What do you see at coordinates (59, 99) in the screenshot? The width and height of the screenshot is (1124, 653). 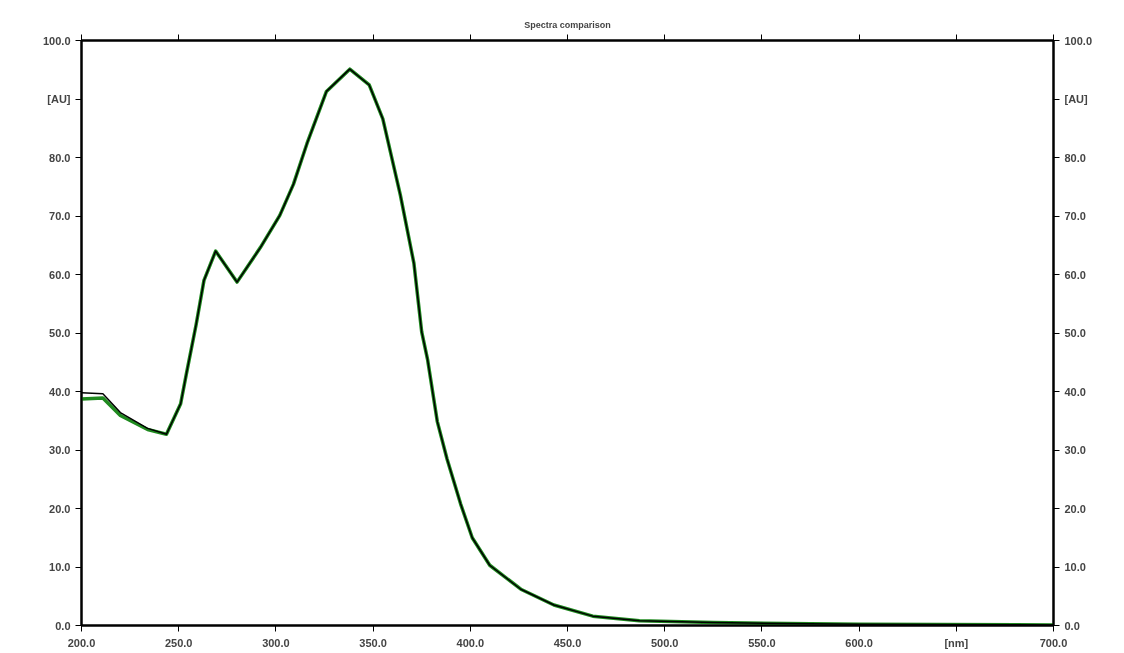 I see `y-tick-label: [AU]` at bounding box center [59, 99].